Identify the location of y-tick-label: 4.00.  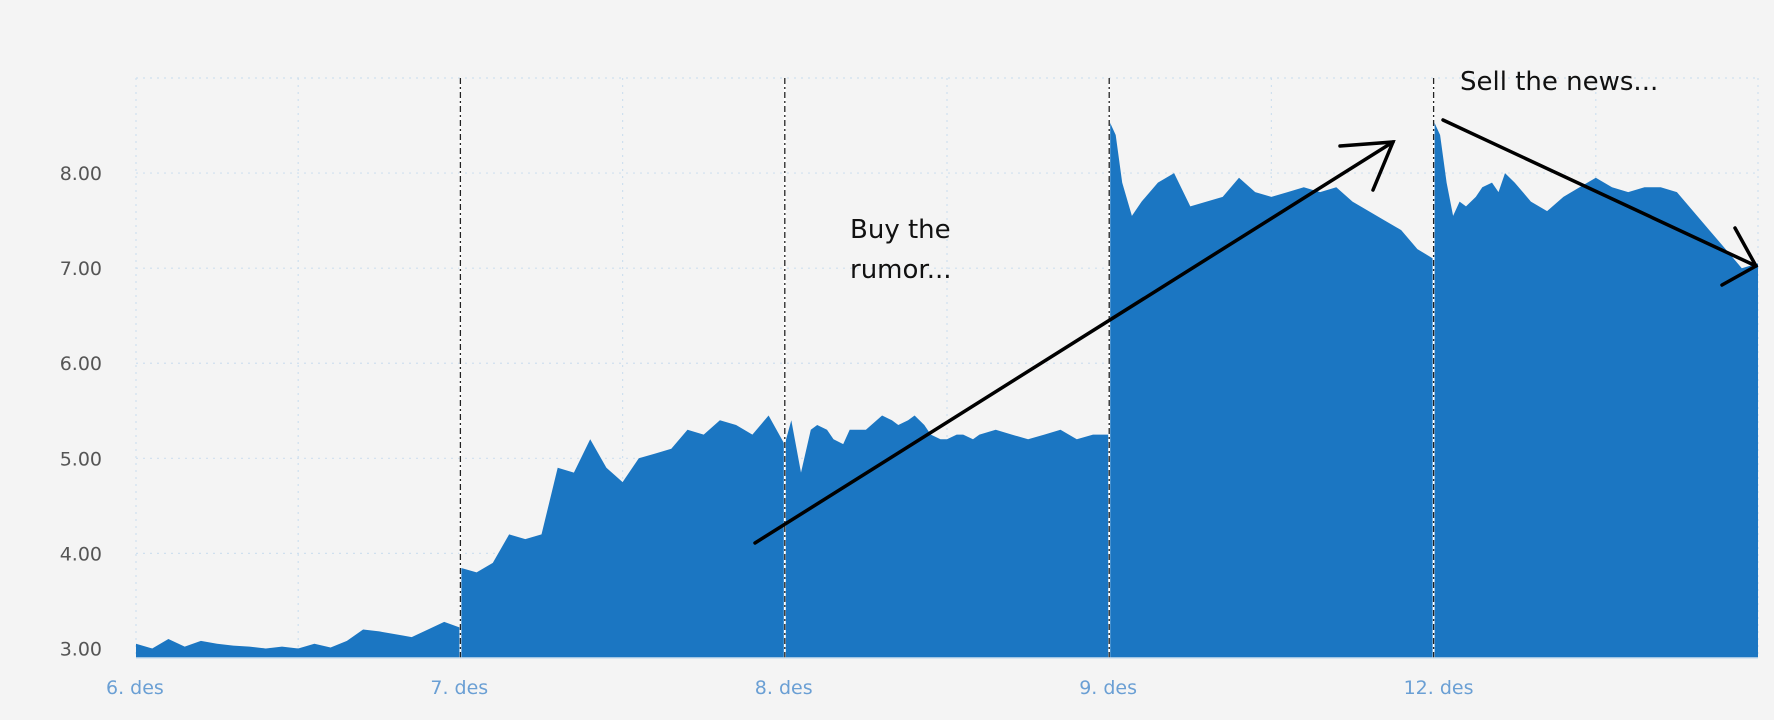
(81, 554).